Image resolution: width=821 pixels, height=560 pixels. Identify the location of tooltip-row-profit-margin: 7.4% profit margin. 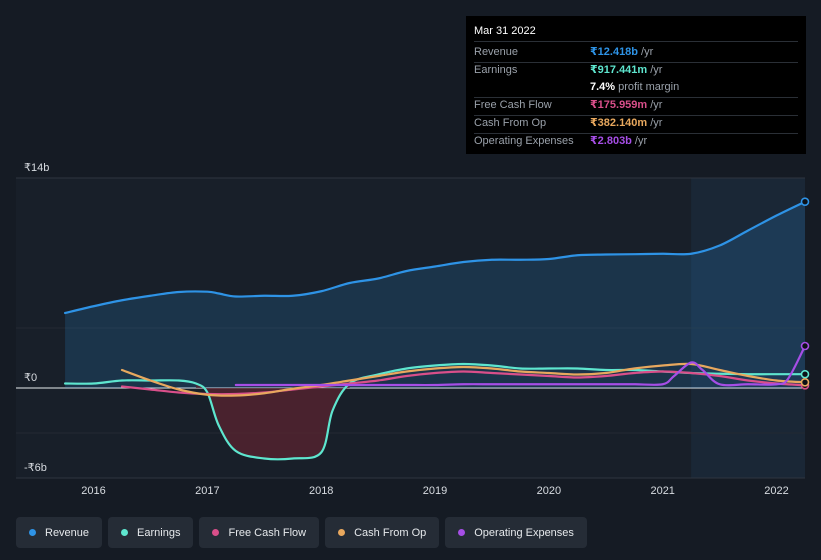
(636, 89).